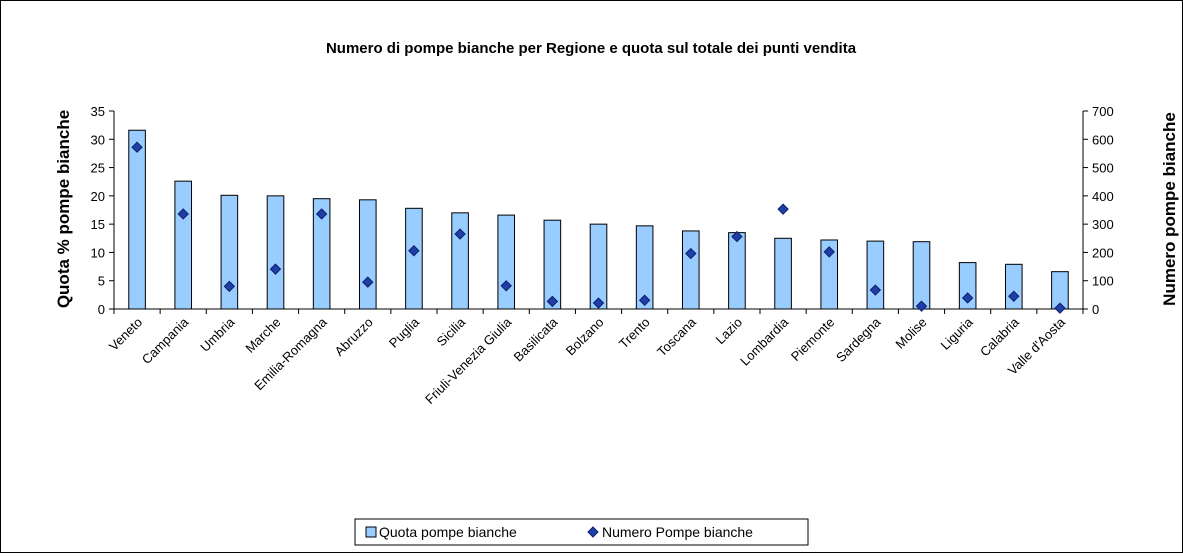 The image size is (1183, 557). Describe the element at coordinates (957, 333) in the screenshot. I see `category-label: Liguria` at that location.